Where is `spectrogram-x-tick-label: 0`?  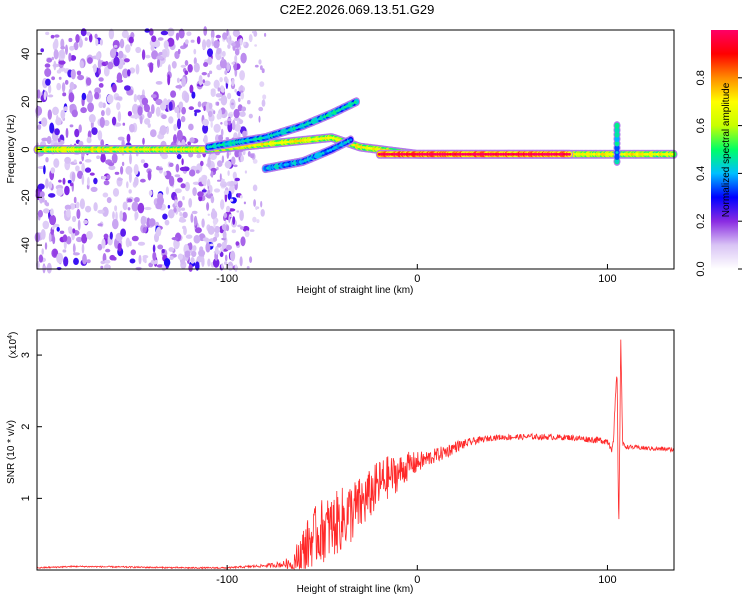
spectrogram-x-tick-label: 0 is located at coordinates (417, 279).